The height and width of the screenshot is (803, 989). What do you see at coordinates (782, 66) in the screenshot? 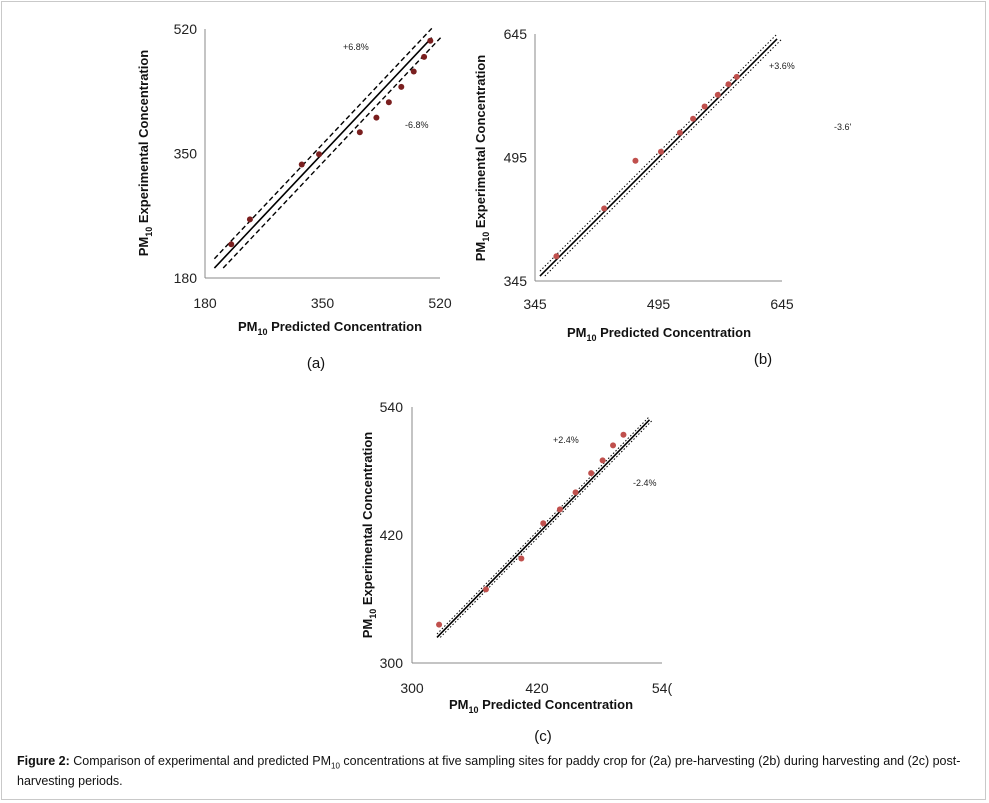
I see `upper-band-label: +3.6%` at bounding box center [782, 66].